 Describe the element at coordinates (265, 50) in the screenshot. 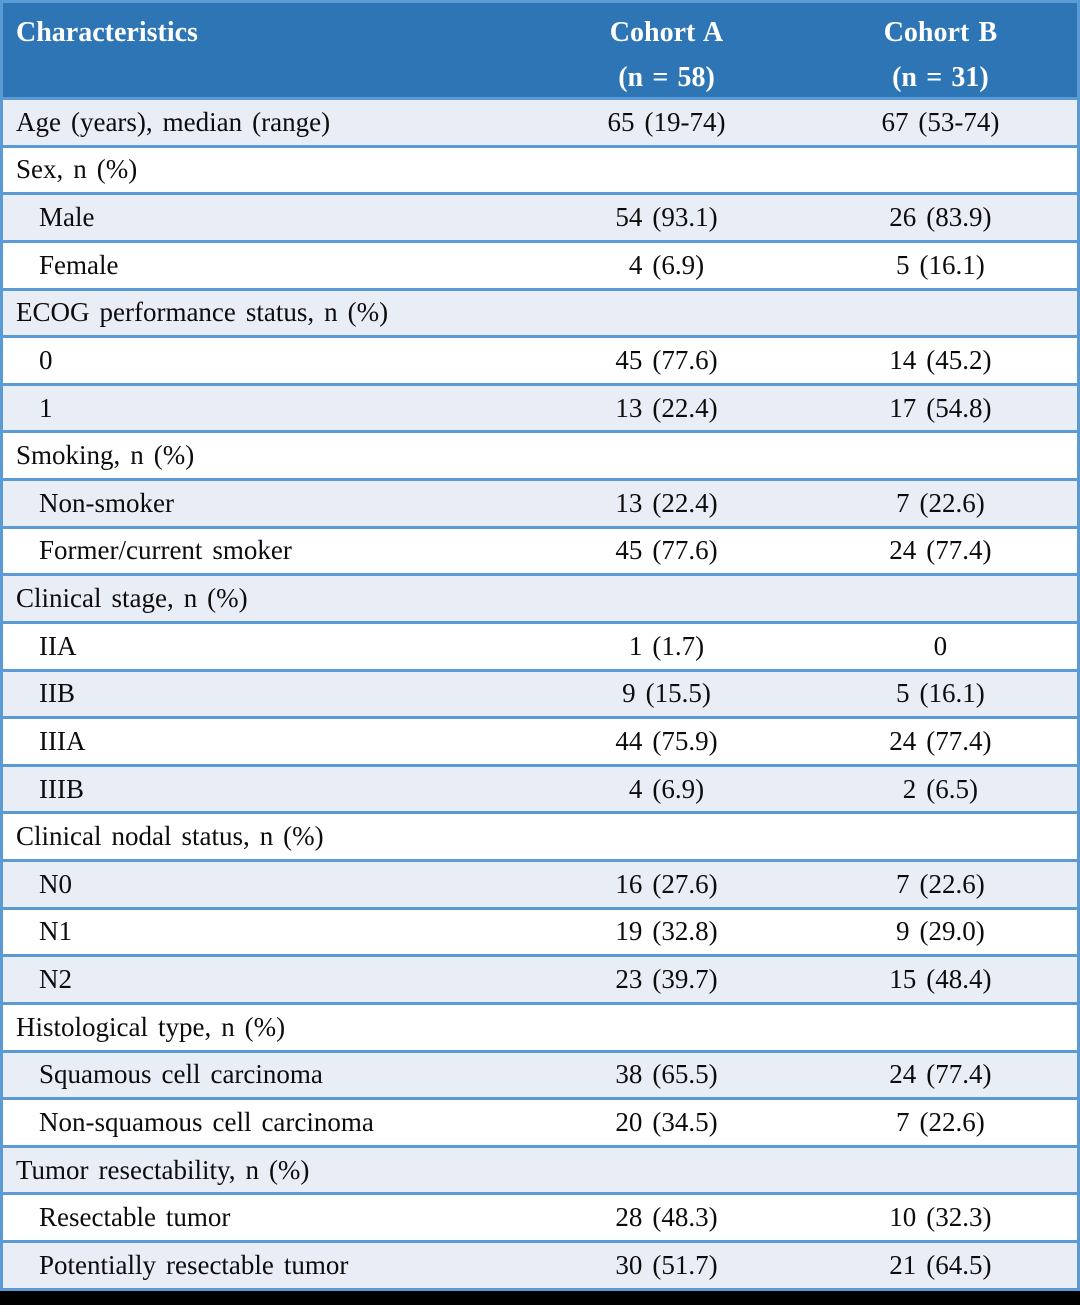

I see `column-header-characteristics: Characteristics` at that location.